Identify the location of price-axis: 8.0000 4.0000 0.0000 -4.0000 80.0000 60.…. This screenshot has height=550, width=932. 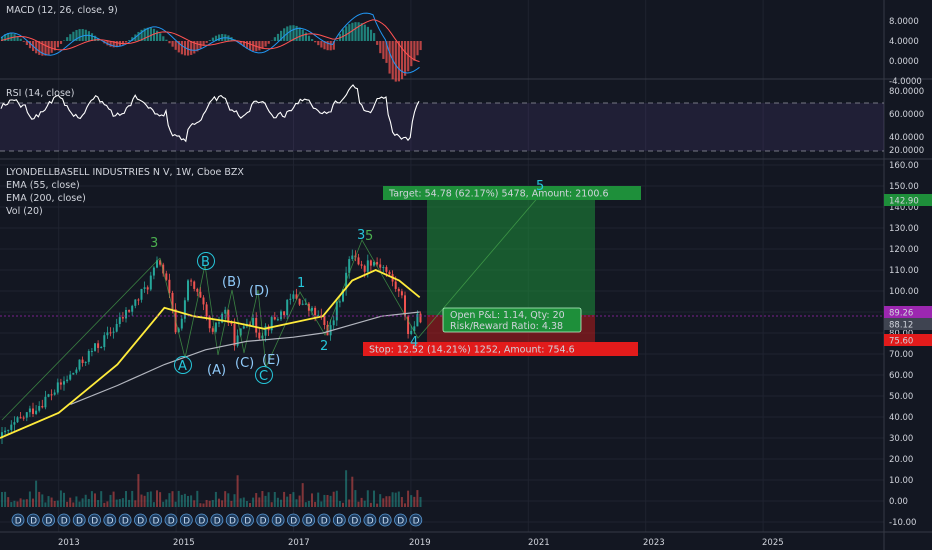
(906, 86).